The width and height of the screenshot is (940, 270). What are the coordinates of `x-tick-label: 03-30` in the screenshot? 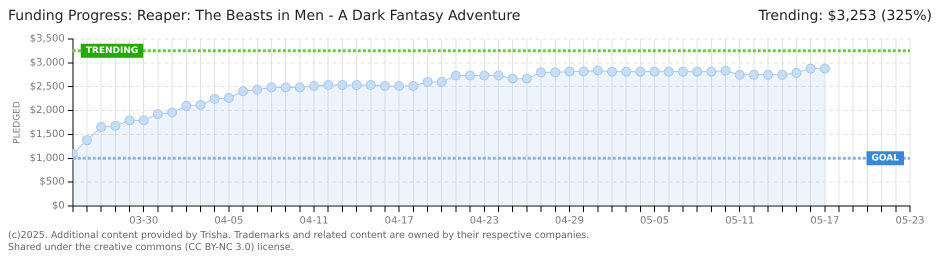 It's located at (143, 221).